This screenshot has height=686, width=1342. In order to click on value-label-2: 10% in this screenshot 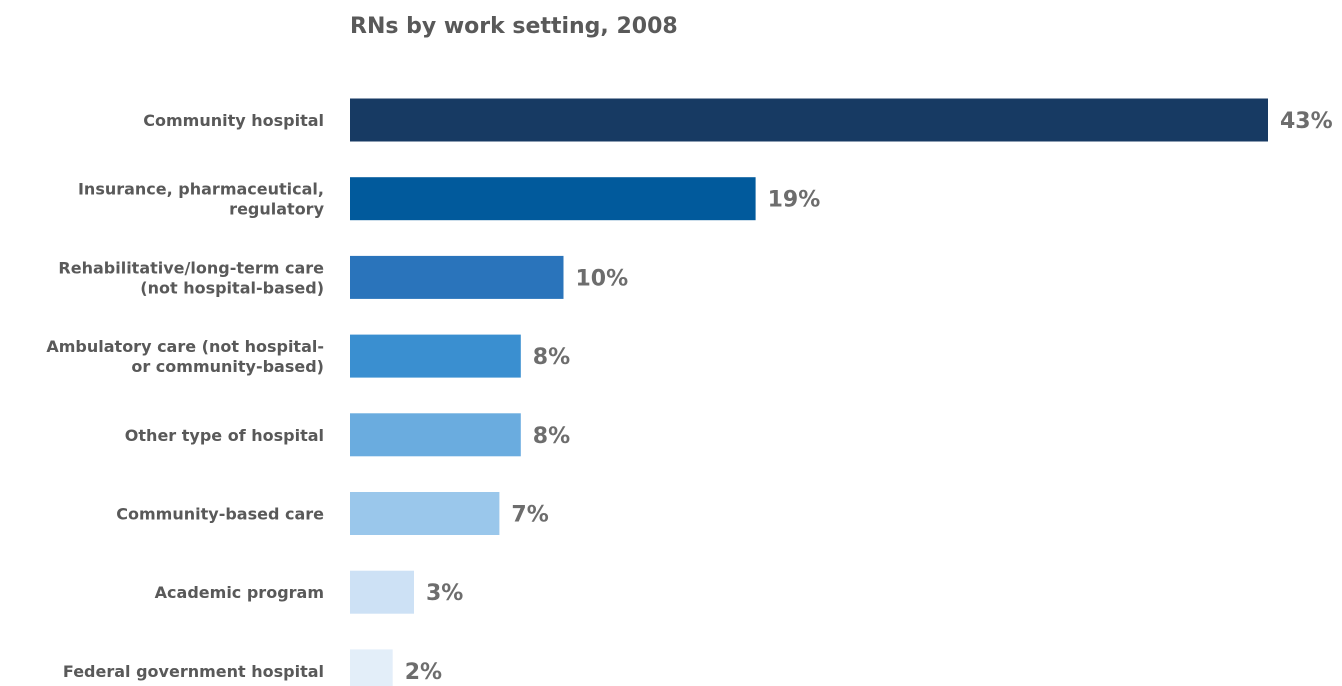, I will do `click(602, 278)`.